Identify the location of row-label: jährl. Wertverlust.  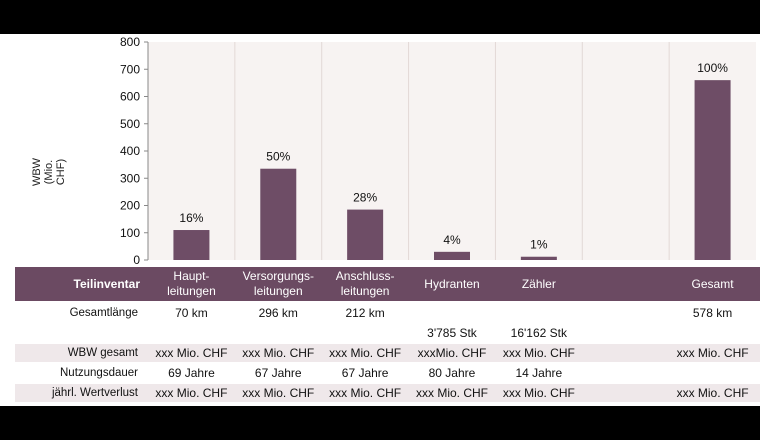
(94, 393).